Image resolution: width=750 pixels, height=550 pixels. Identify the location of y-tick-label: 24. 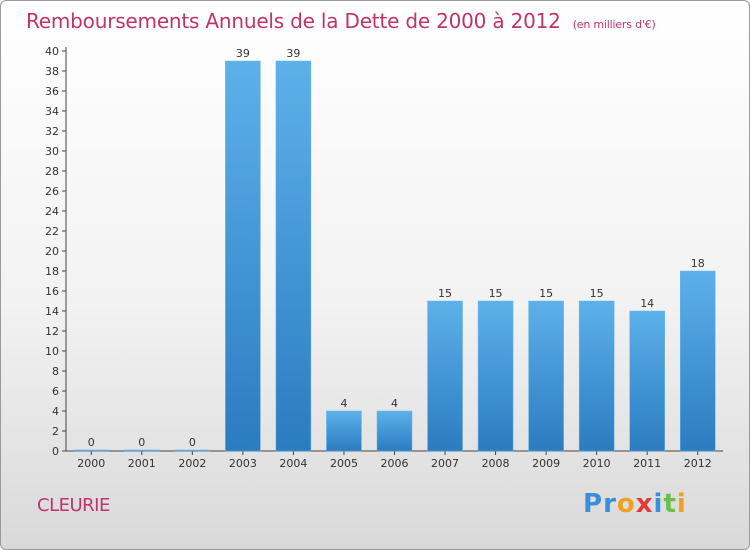
(52, 211).